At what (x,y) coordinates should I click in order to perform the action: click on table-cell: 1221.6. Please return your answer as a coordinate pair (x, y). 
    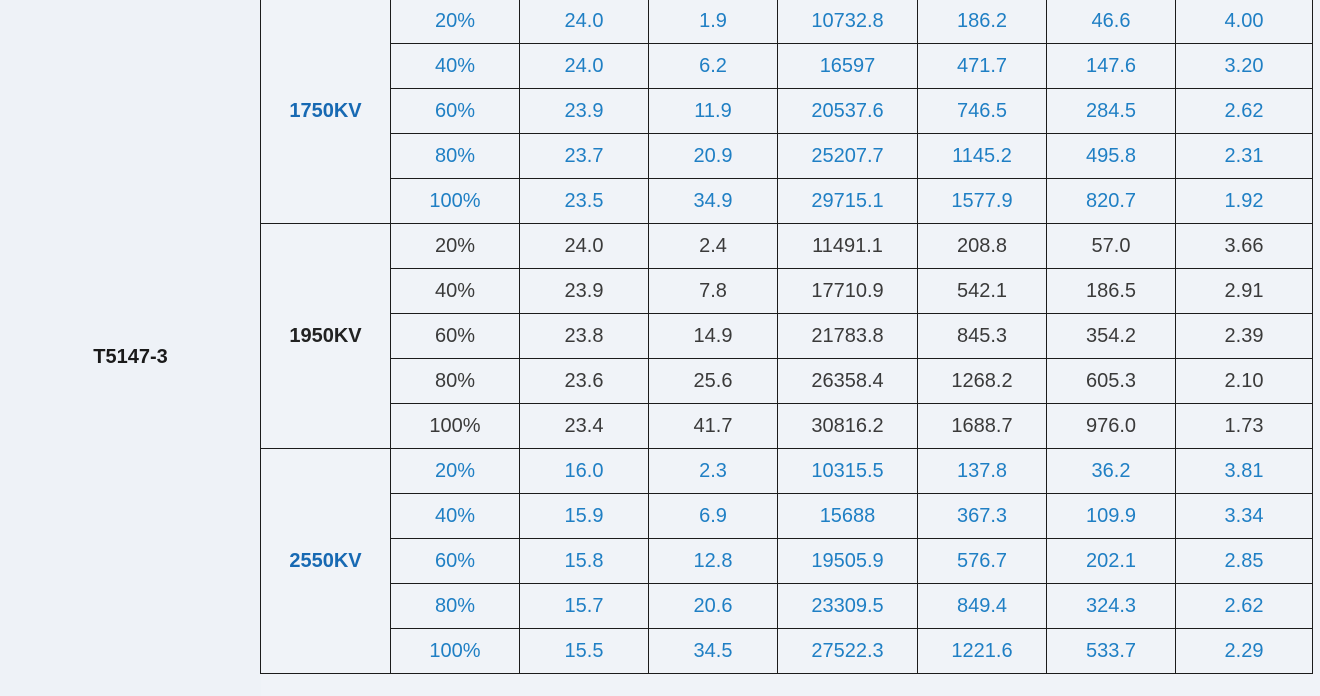
    Looking at the image, I should click on (982, 651).